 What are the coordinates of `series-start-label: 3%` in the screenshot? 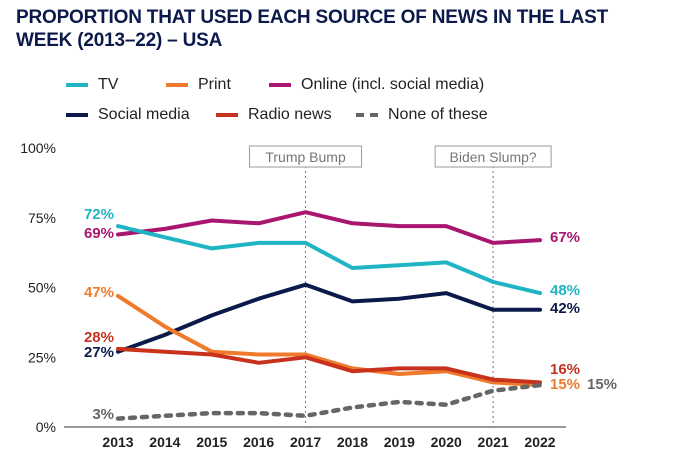 It's located at (103, 414).